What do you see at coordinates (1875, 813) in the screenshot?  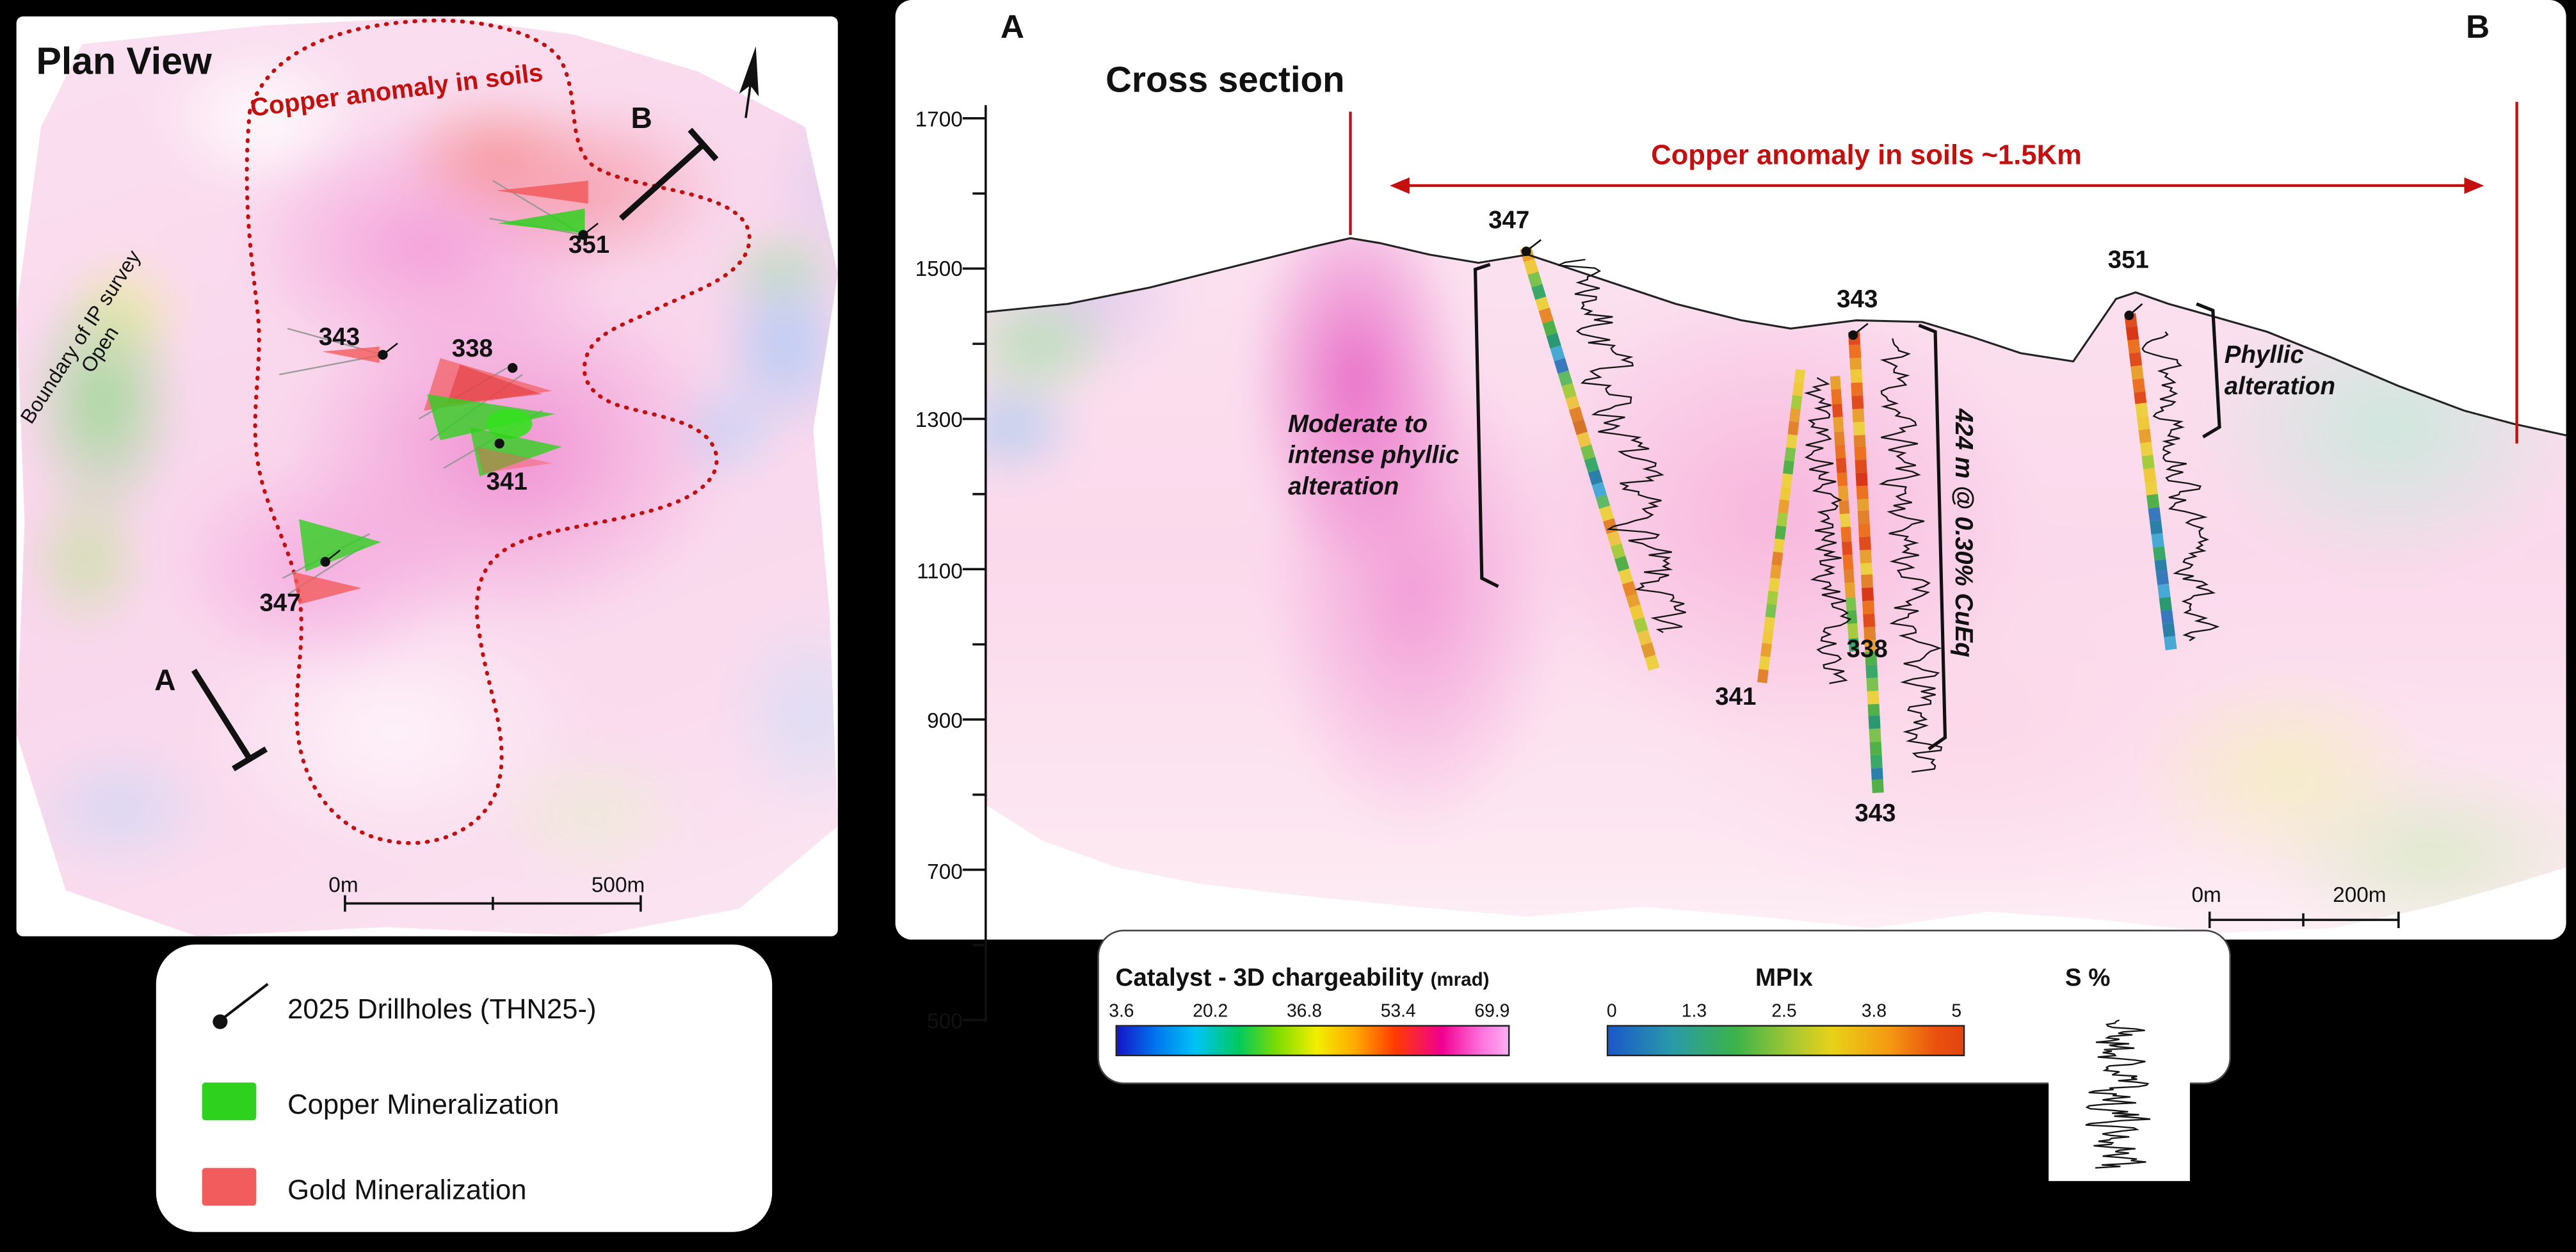 I see `cross-hole-343-bottom: 343` at bounding box center [1875, 813].